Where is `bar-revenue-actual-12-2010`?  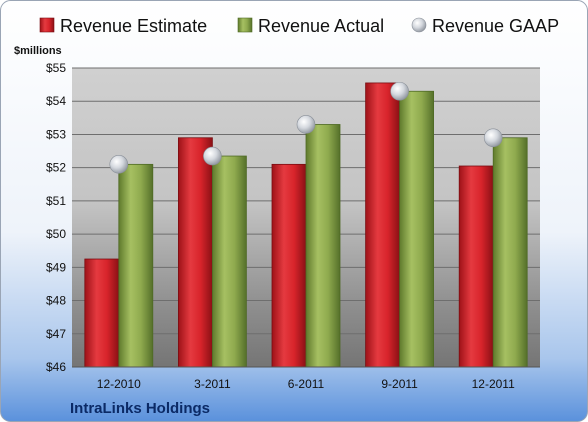 bar-revenue-actual-12-2010 is located at coordinates (136, 265).